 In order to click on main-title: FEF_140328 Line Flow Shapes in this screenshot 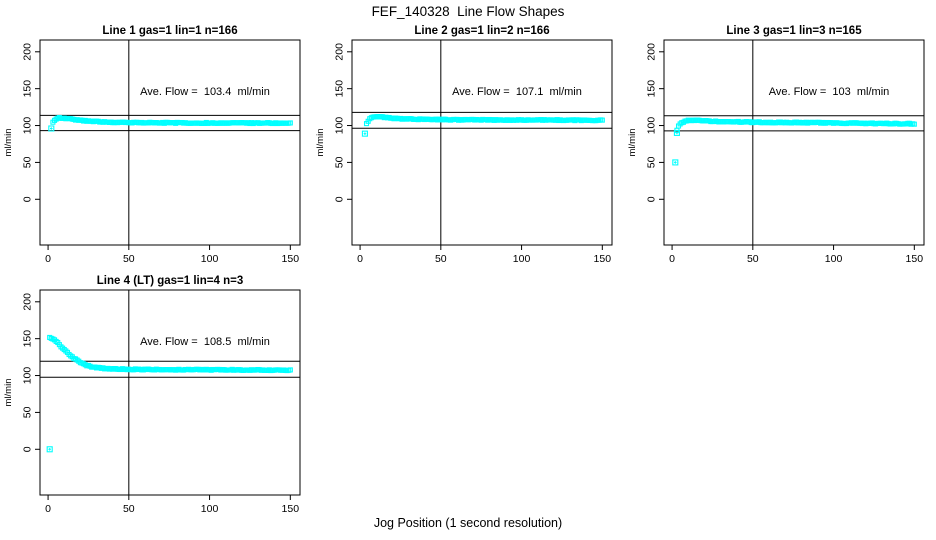, I will do `click(468, 11)`.